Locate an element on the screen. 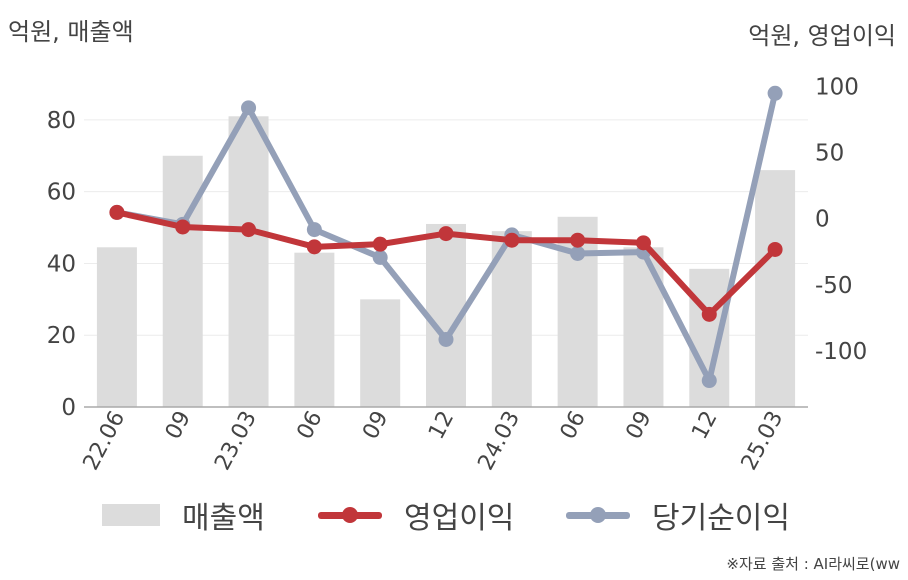 The width and height of the screenshot is (908, 580). left-axis-tick-label: 0 is located at coordinates (68, 408).